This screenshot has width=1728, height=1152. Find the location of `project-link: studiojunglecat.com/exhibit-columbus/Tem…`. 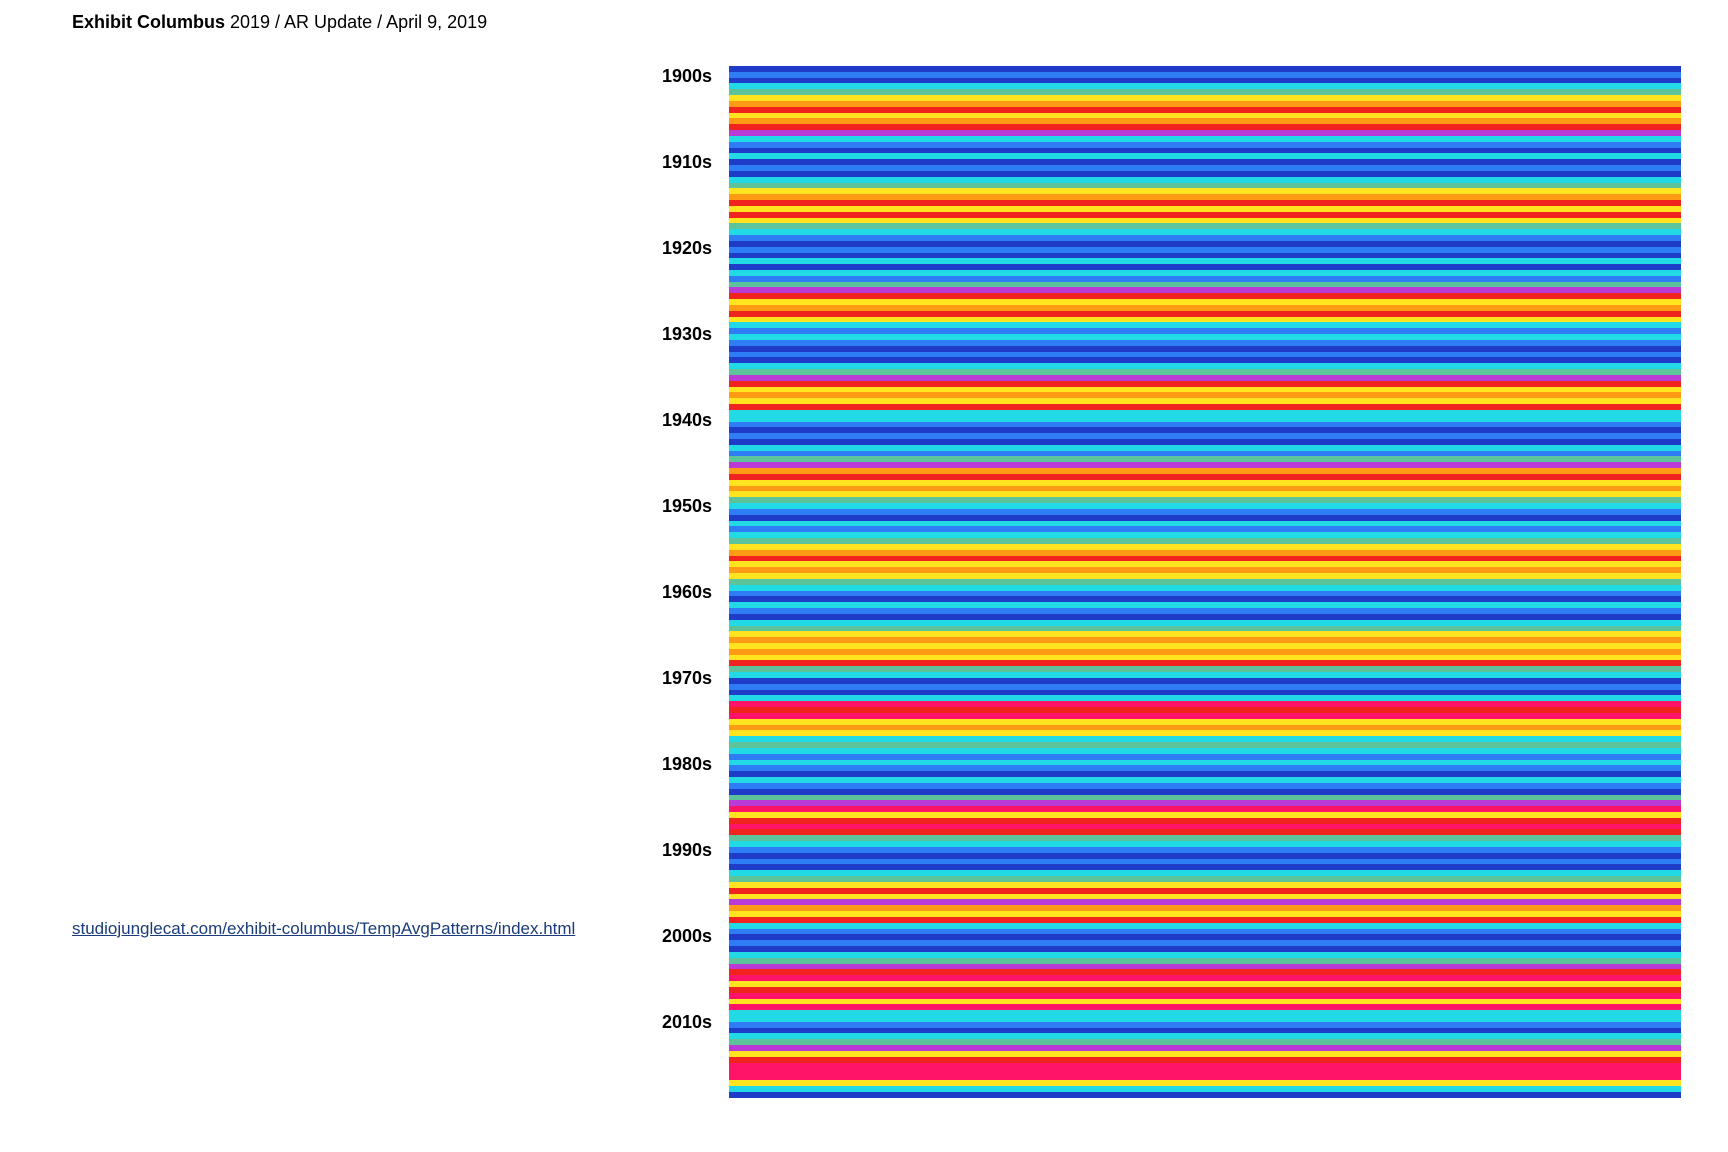

project-link: studiojunglecat.com/exhibit-columbus/Tem… is located at coordinates (324, 928).